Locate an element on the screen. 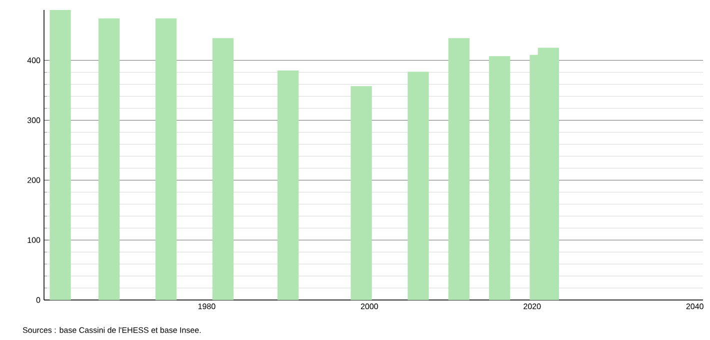 The width and height of the screenshot is (710, 340). y-tick-label: 0 is located at coordinates (38, 300).